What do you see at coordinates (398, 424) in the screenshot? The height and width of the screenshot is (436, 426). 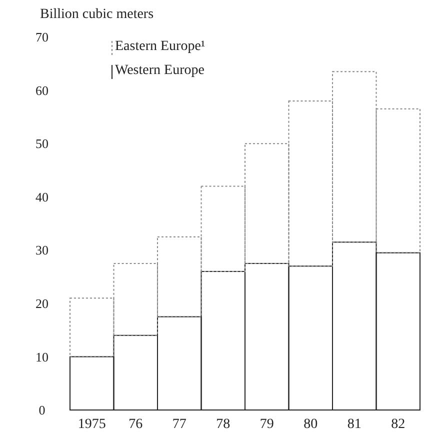 I see `x-tick-label: 82` at bounding box center [398, 424].